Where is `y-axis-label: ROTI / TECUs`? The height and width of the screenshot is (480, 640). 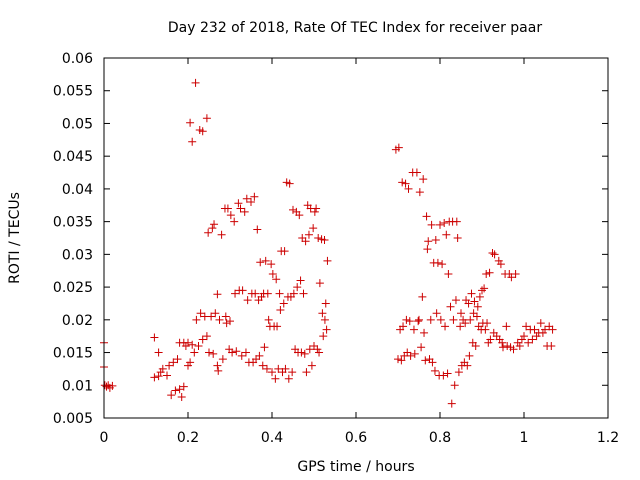 y-axis-label: ROTI / TECUs is located at coordinates (15, 238).